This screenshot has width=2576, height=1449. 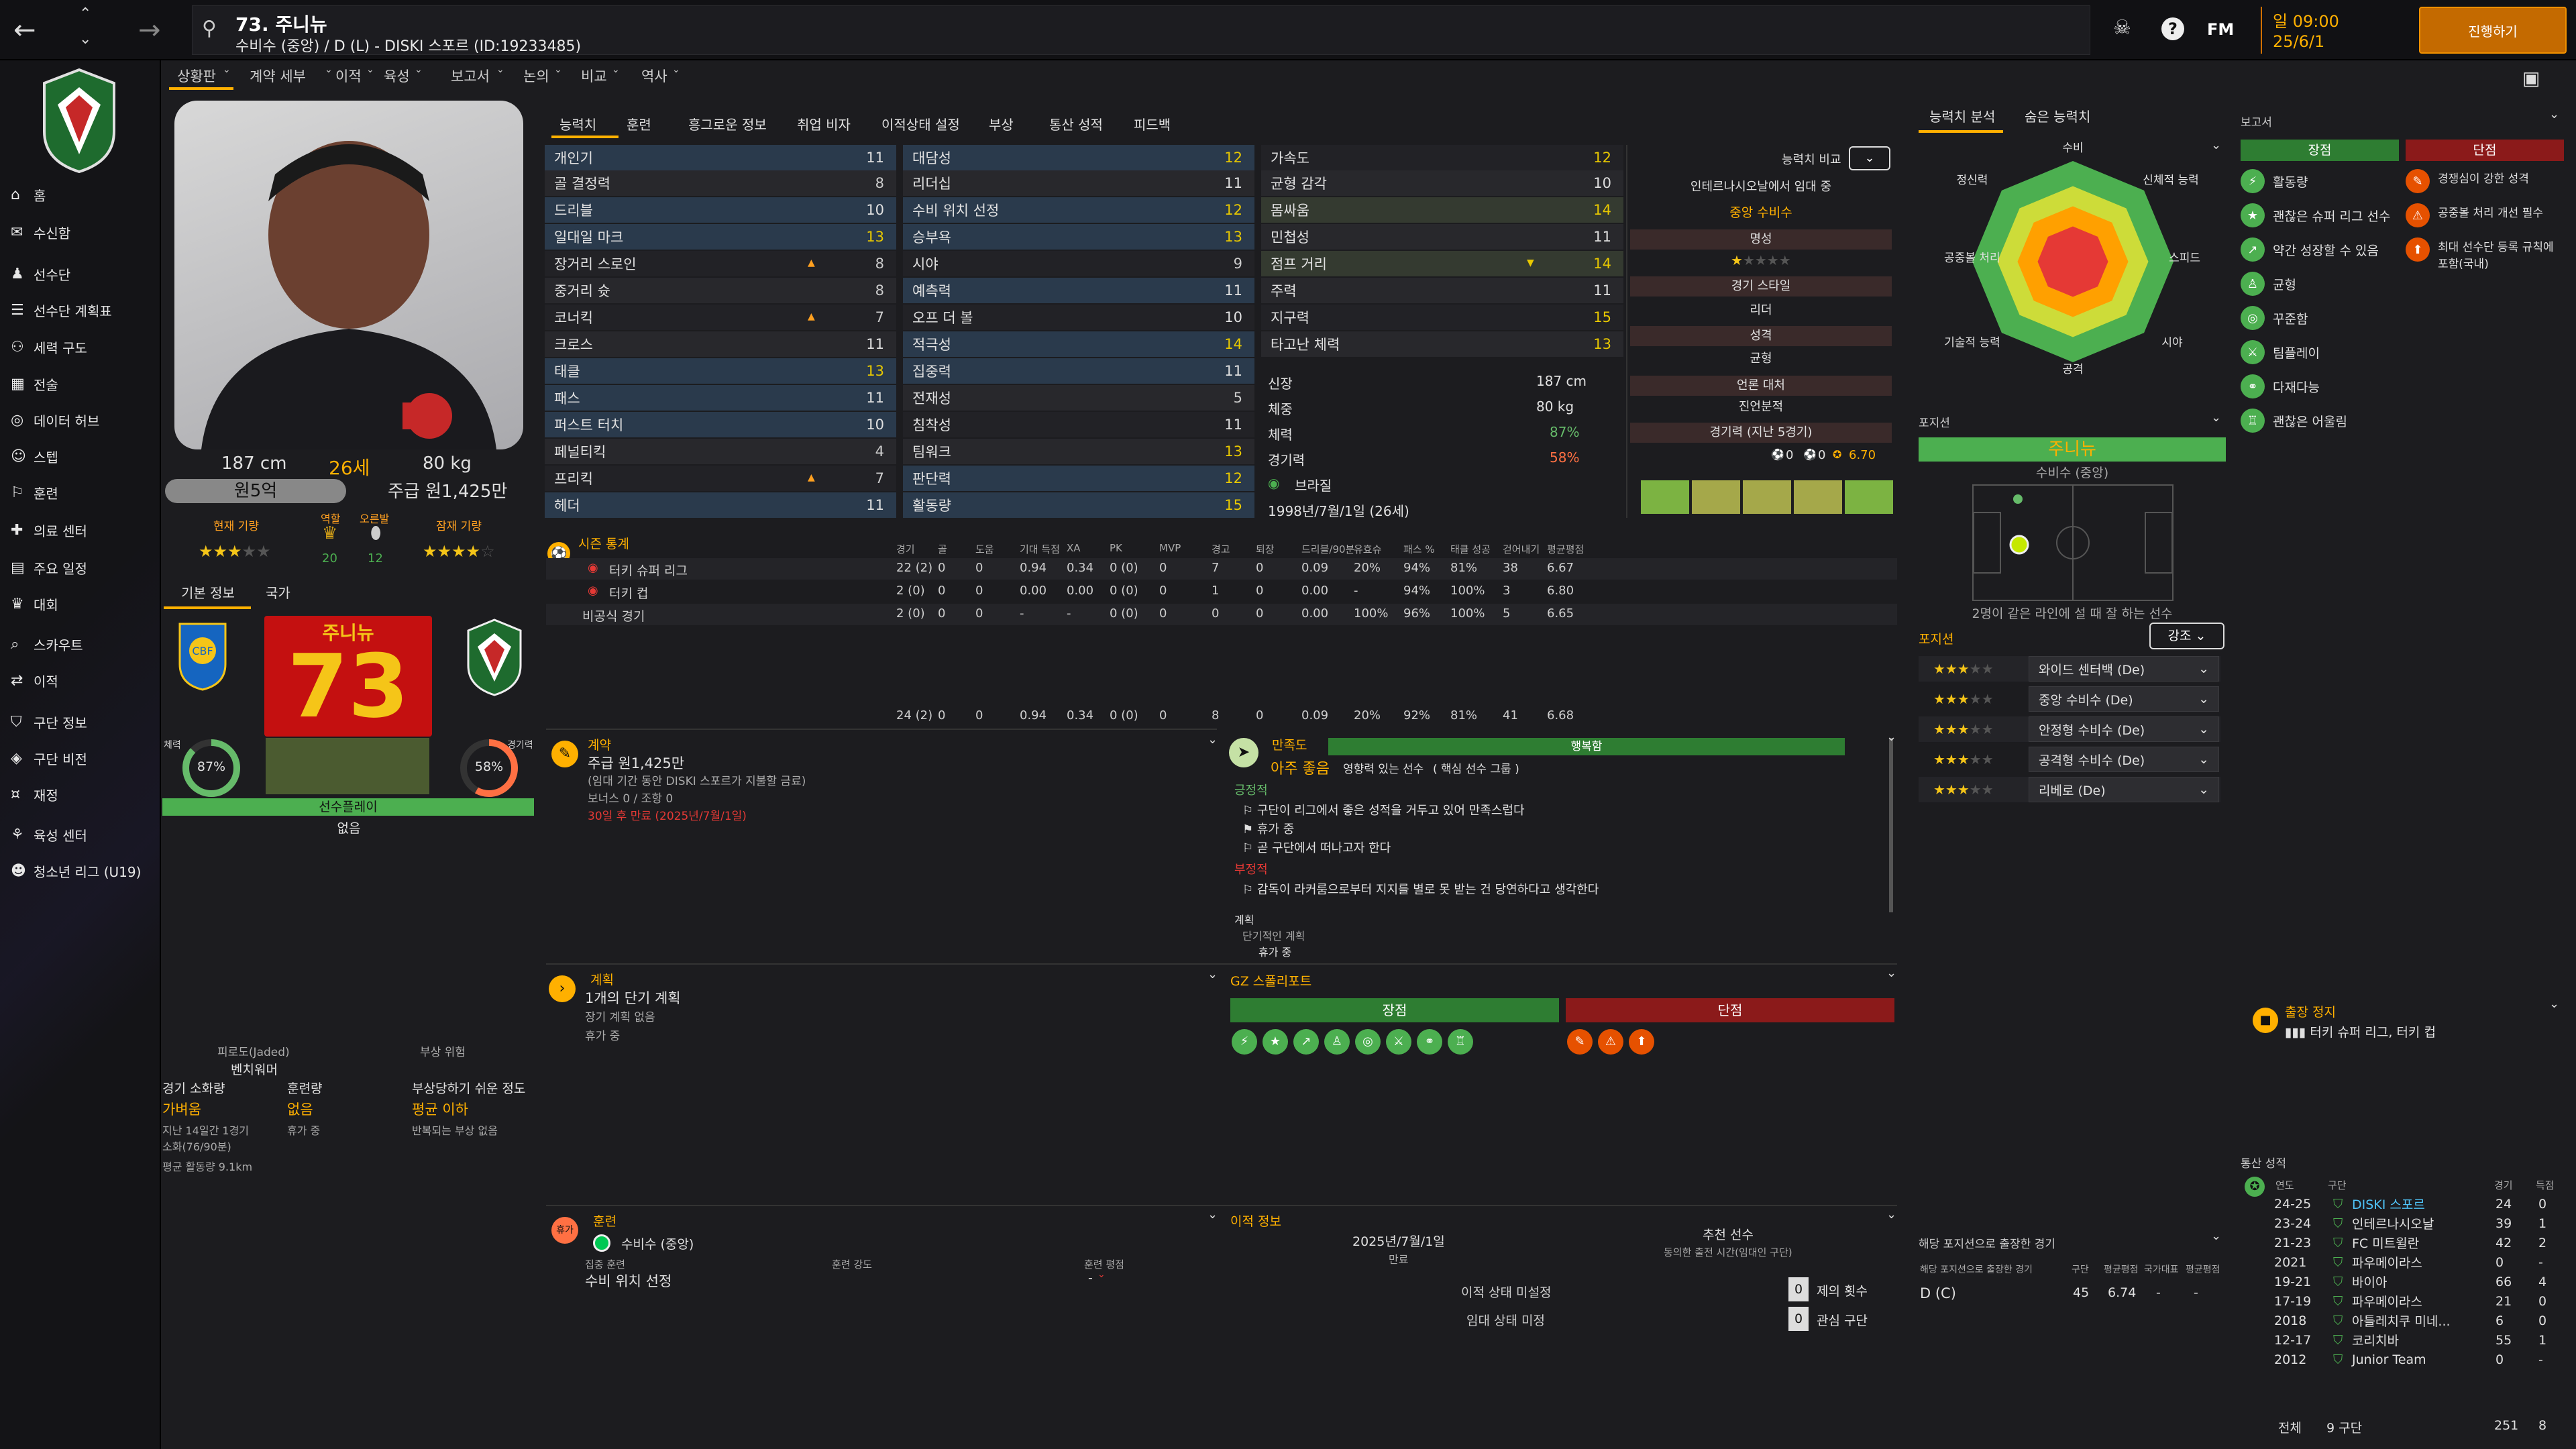 I want to click on attr-row: 적극성 14, so click(x=1078, y=344).